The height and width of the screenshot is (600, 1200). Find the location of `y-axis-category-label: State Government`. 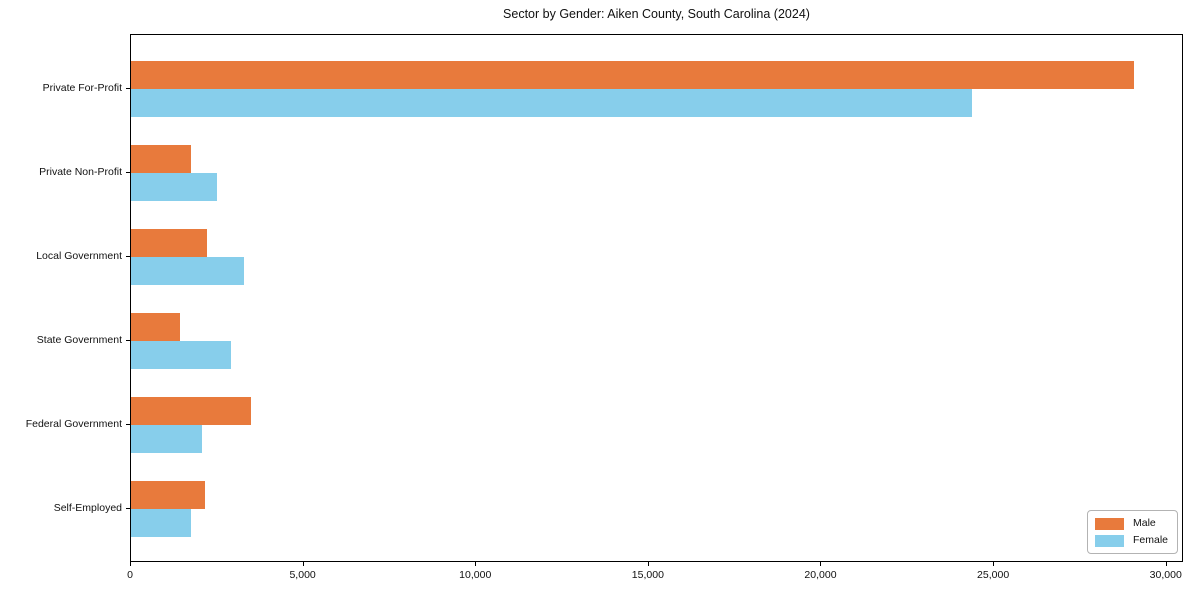

y-axis-category-label: State Government is located at coordinates (79, 340).